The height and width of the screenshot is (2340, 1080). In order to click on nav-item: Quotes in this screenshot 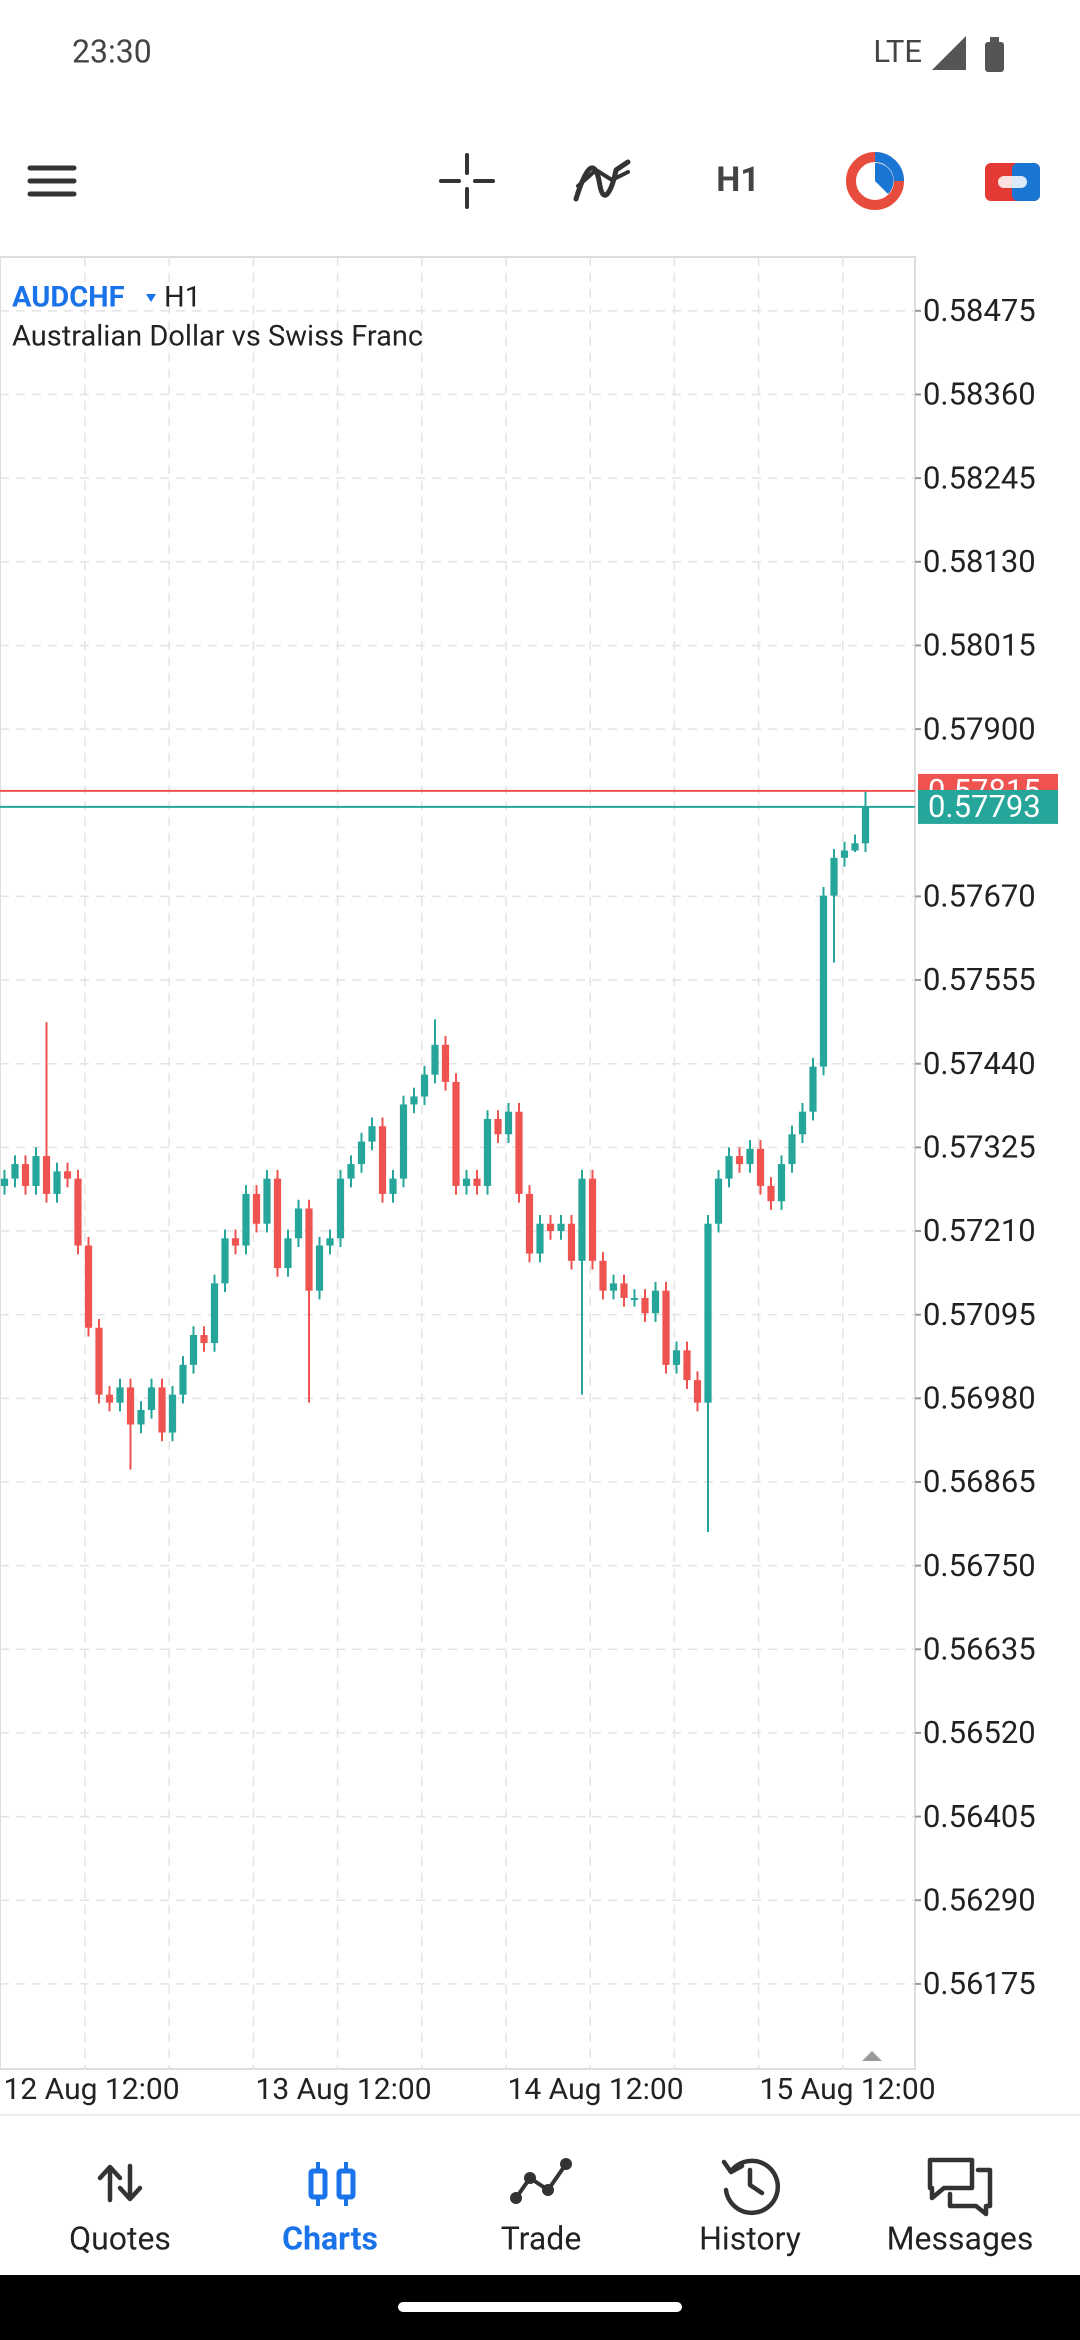, I will do `click(120, 2238)`.